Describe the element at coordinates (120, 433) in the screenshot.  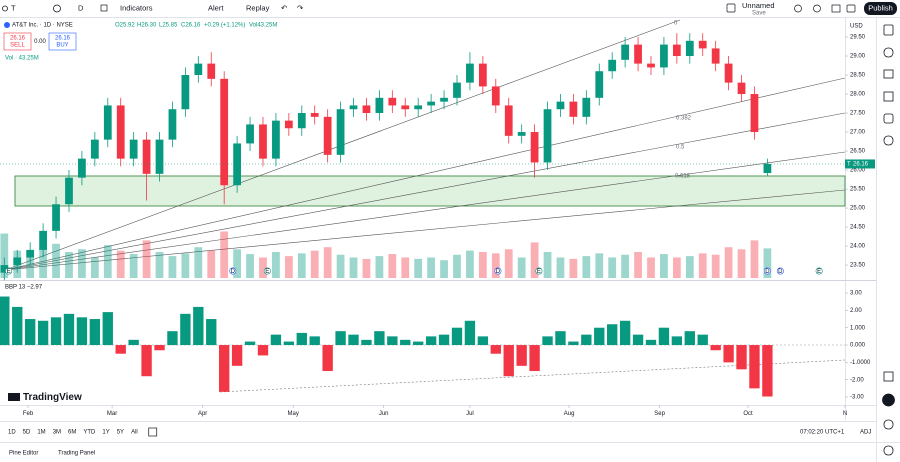
I see `period-button: 5Y` at that location.